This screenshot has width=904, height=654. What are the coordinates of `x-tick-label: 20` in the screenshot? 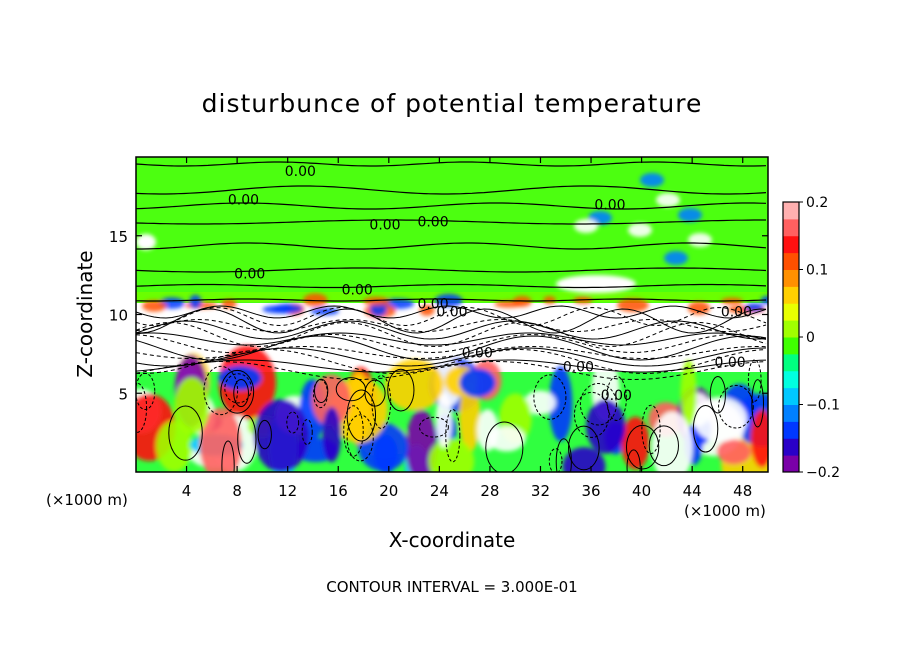 It's located at (388, 491).